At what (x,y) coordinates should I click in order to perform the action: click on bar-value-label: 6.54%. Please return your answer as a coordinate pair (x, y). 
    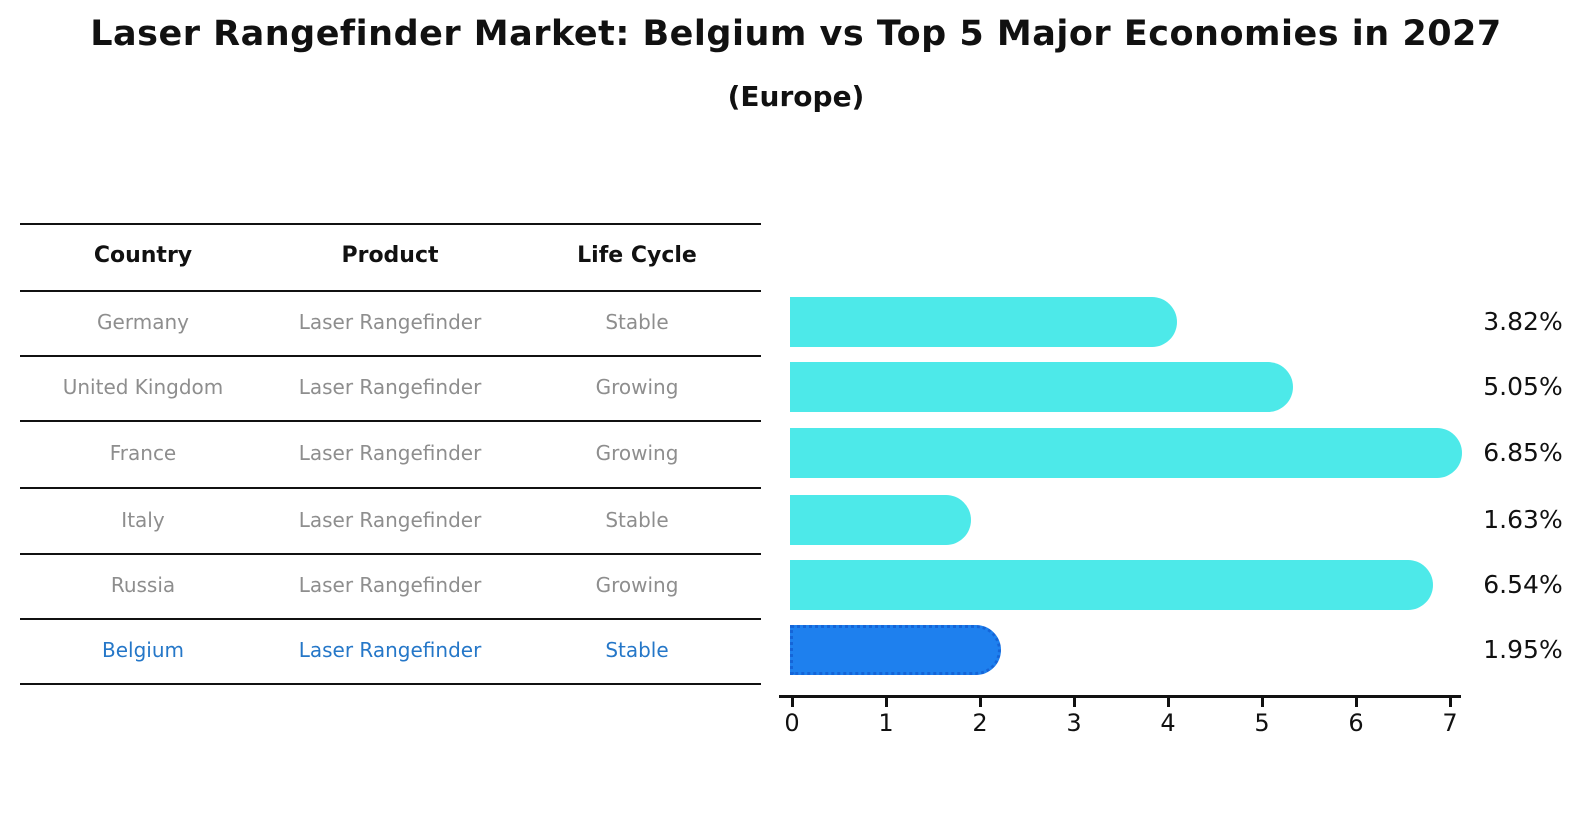
    Looking at the image, I should click on (1523, 584).